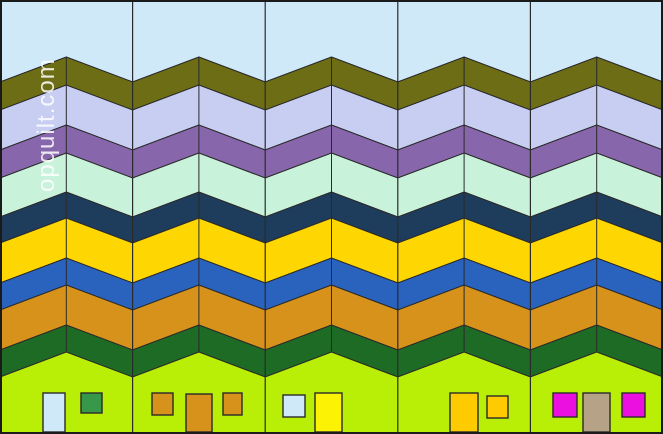 The height and width of the screenshot is (434, 663). I want to click on watermark-text: opquilt.com, so click(46, 125).